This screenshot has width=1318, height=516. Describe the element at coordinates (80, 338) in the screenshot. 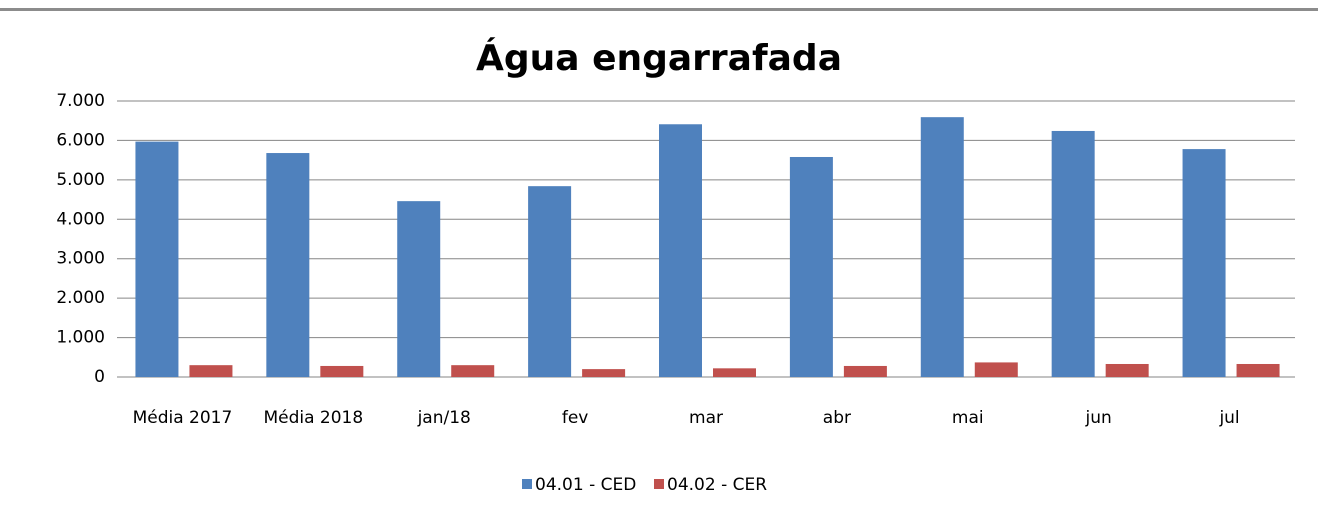

I see `y-tick-label: 1.000` at that location.